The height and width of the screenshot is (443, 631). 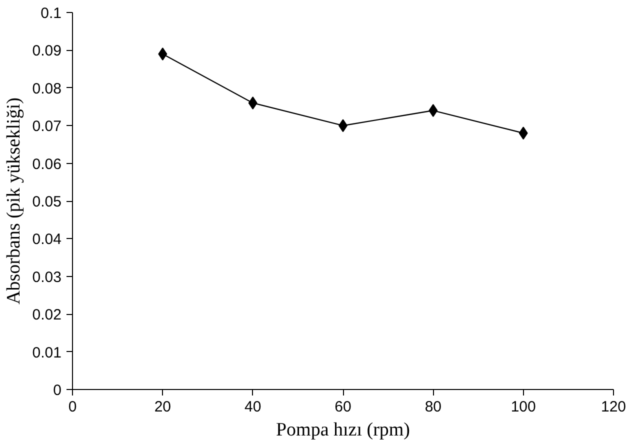 What do you see at coordinates (47, 277) in the screenshot?
I see `y-tick-label: 0.03` at bounding box center [47, 277].